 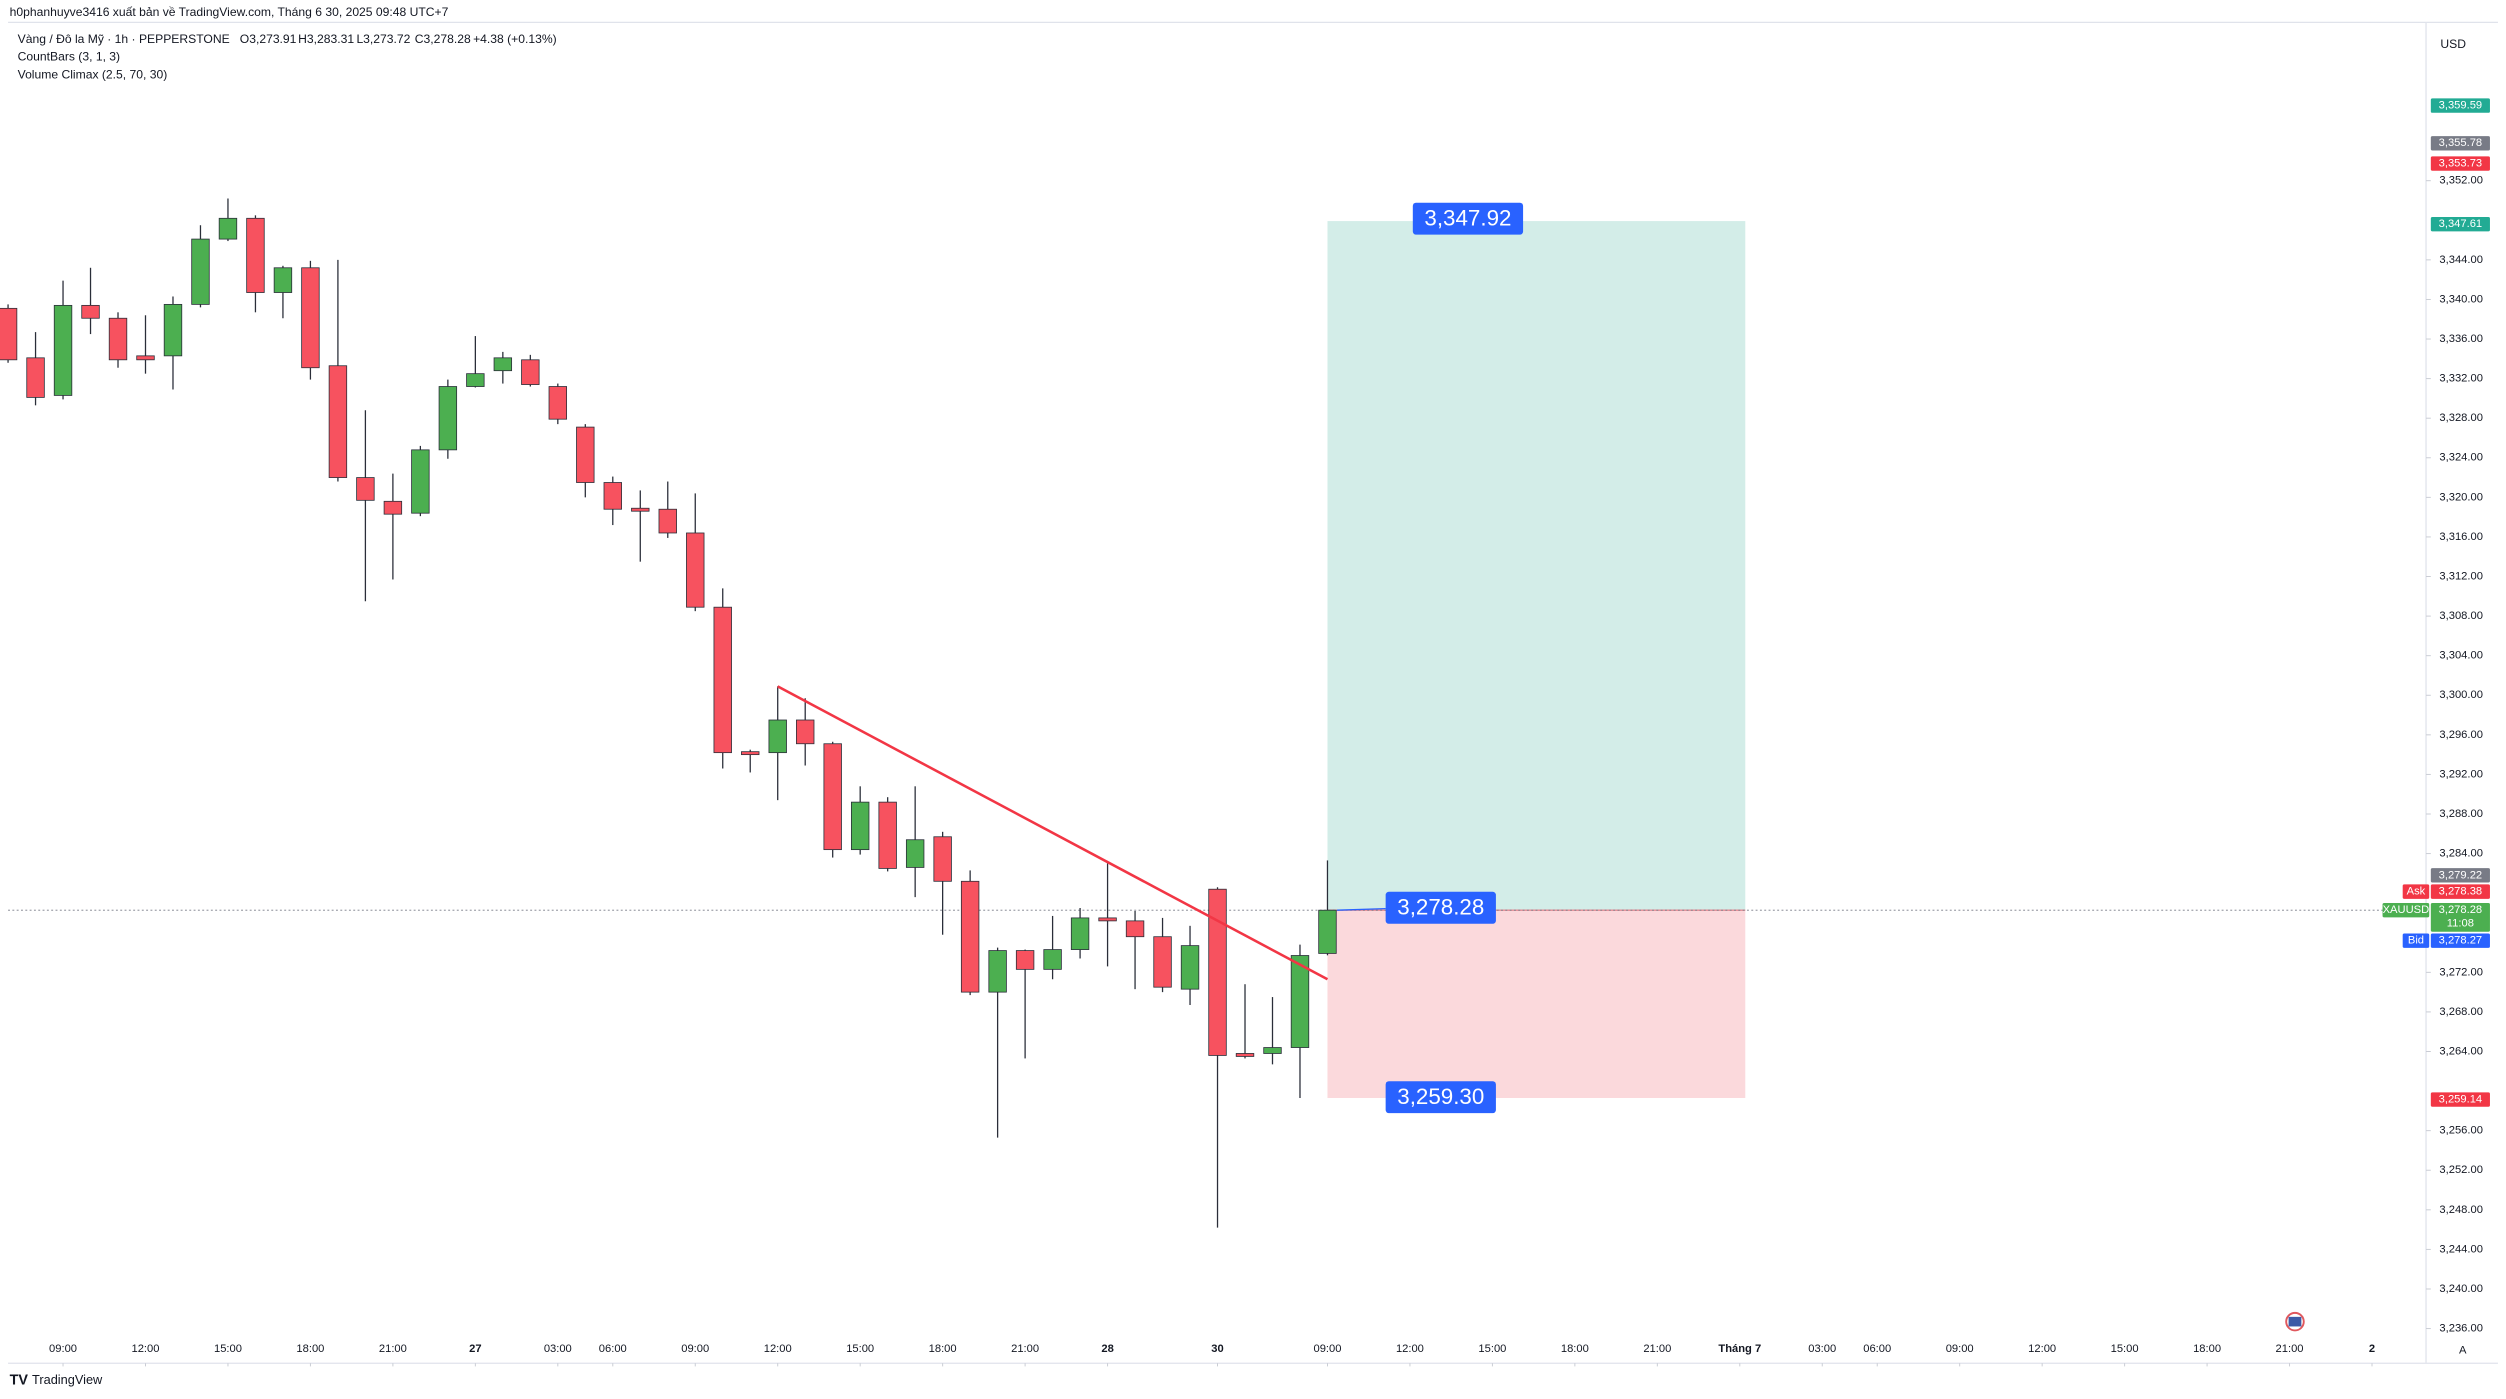 I want to click on y-tick-label: 3,272.00, so click(x=2461, y=972).